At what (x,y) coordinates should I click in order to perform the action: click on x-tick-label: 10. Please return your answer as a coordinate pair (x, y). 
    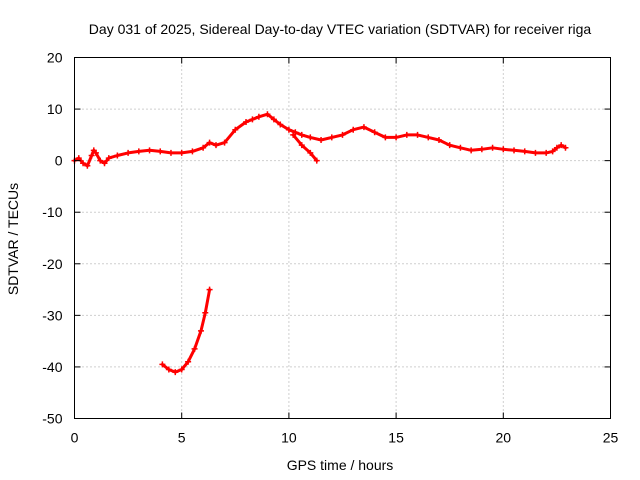
    Looking at the image, I should click on (289, 438).